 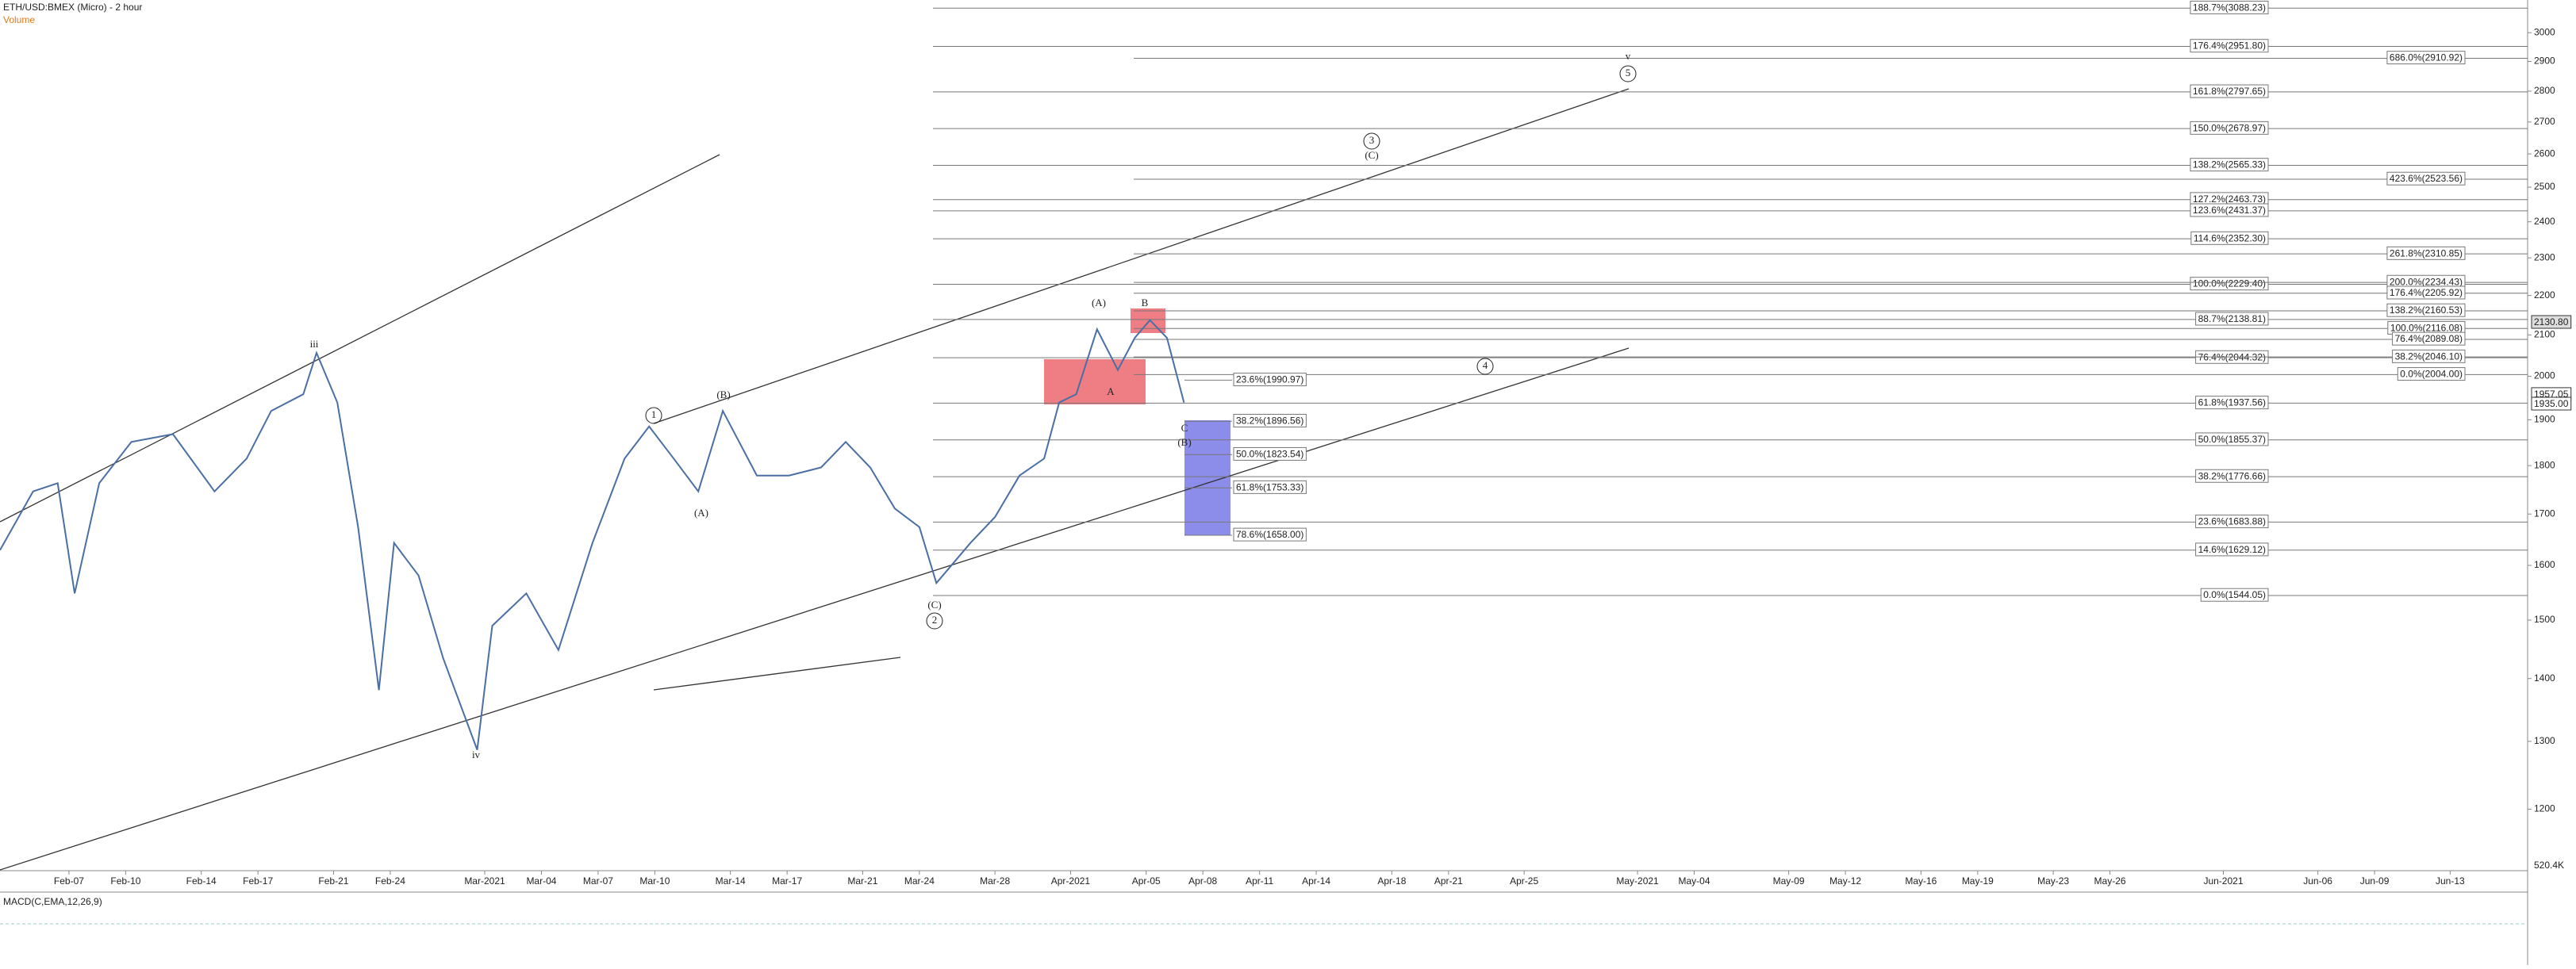 What do you see at coordinates (2544, 334) in the screenshot?
I see `y-tick-label: 2100` at bounding box center [2544, 334].